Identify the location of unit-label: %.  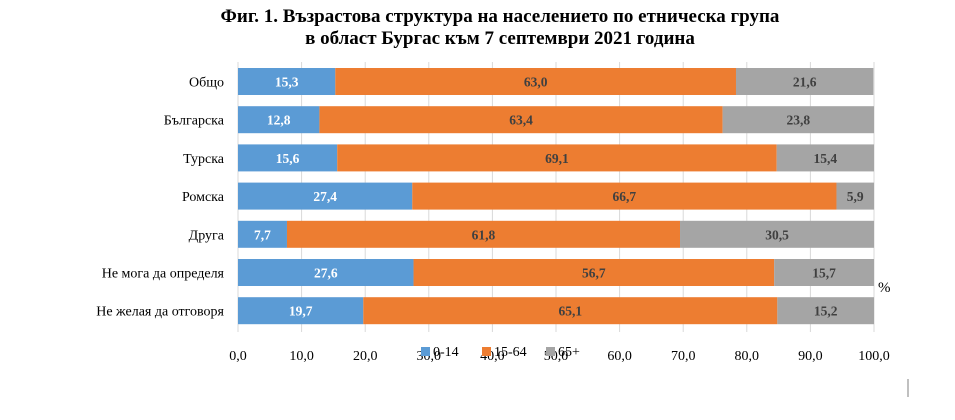
(884, 288).